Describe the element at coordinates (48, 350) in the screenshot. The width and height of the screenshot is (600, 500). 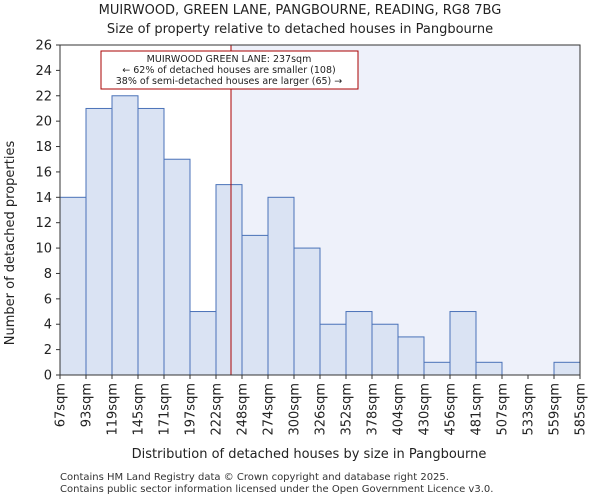
I see `y-tick-label: 2` at that location.